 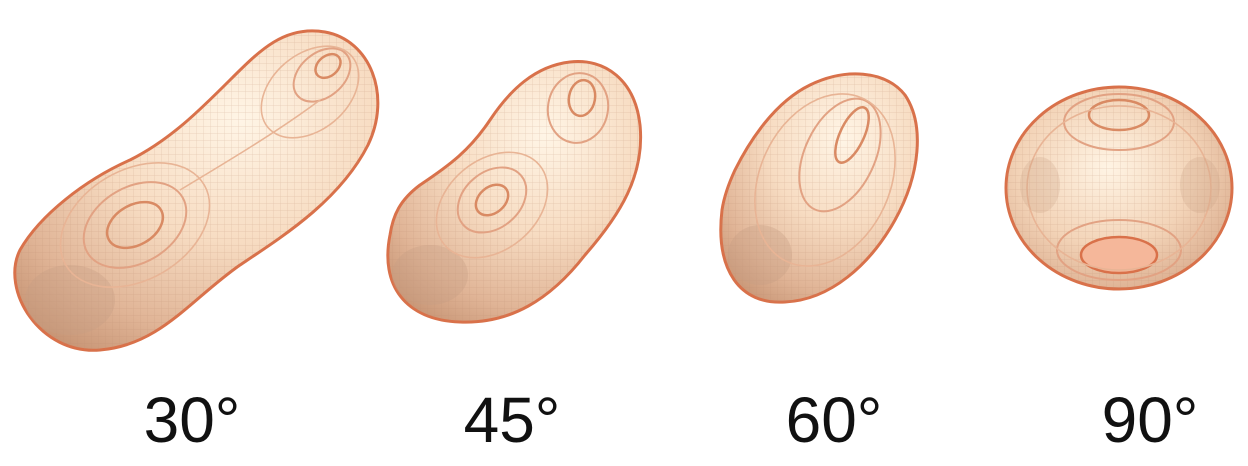 I want to click on angle-label-60: 60°, so click(x=834, y=420).